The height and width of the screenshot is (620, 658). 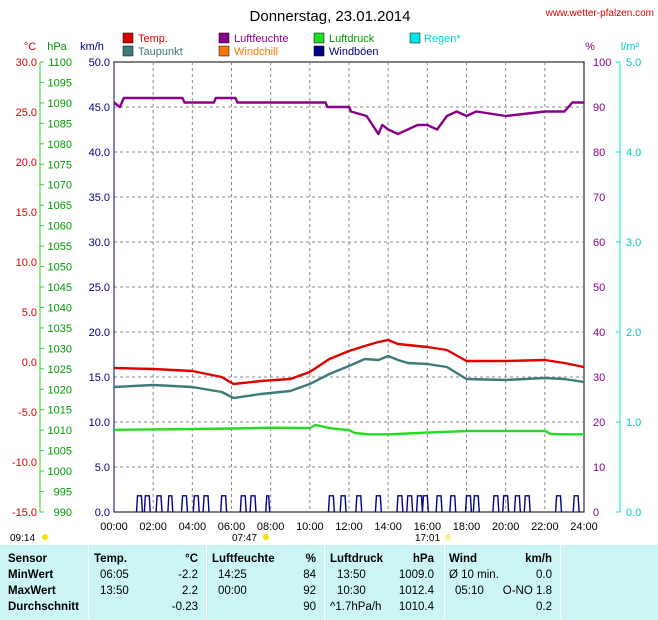 What do you see at coordinates (319, 38) in the screenshot?
I see `legend-swatch-pressure` at bounding box center [319, 38].